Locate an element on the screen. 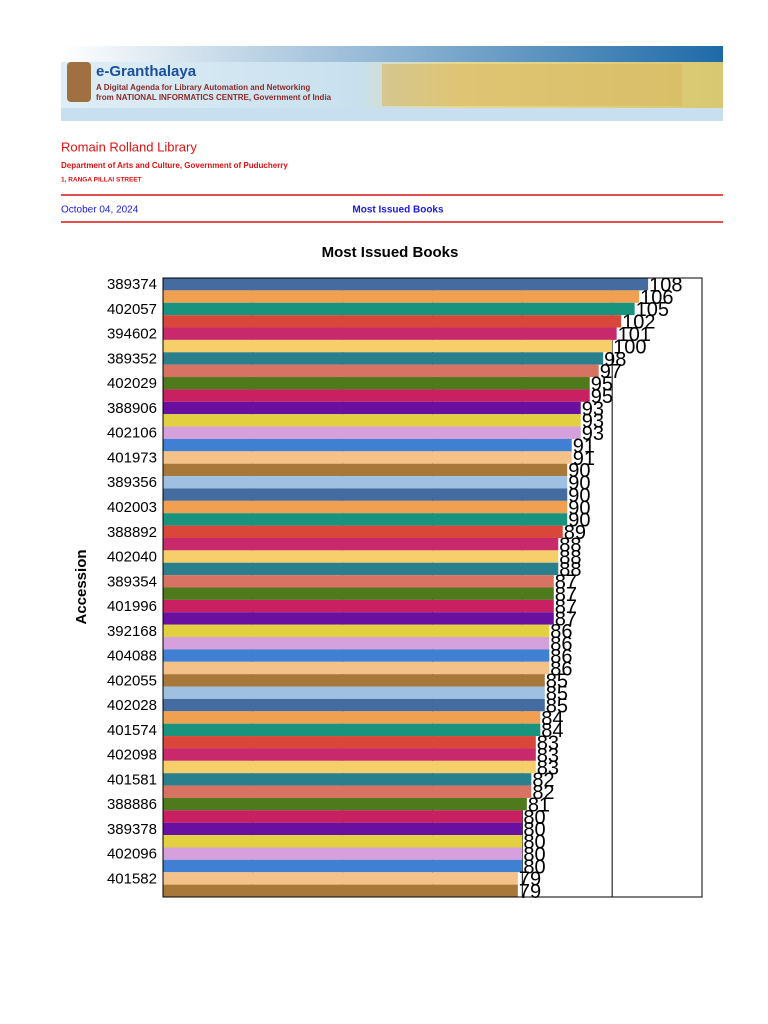  banner-bottom is located at coordinates (392, 114).